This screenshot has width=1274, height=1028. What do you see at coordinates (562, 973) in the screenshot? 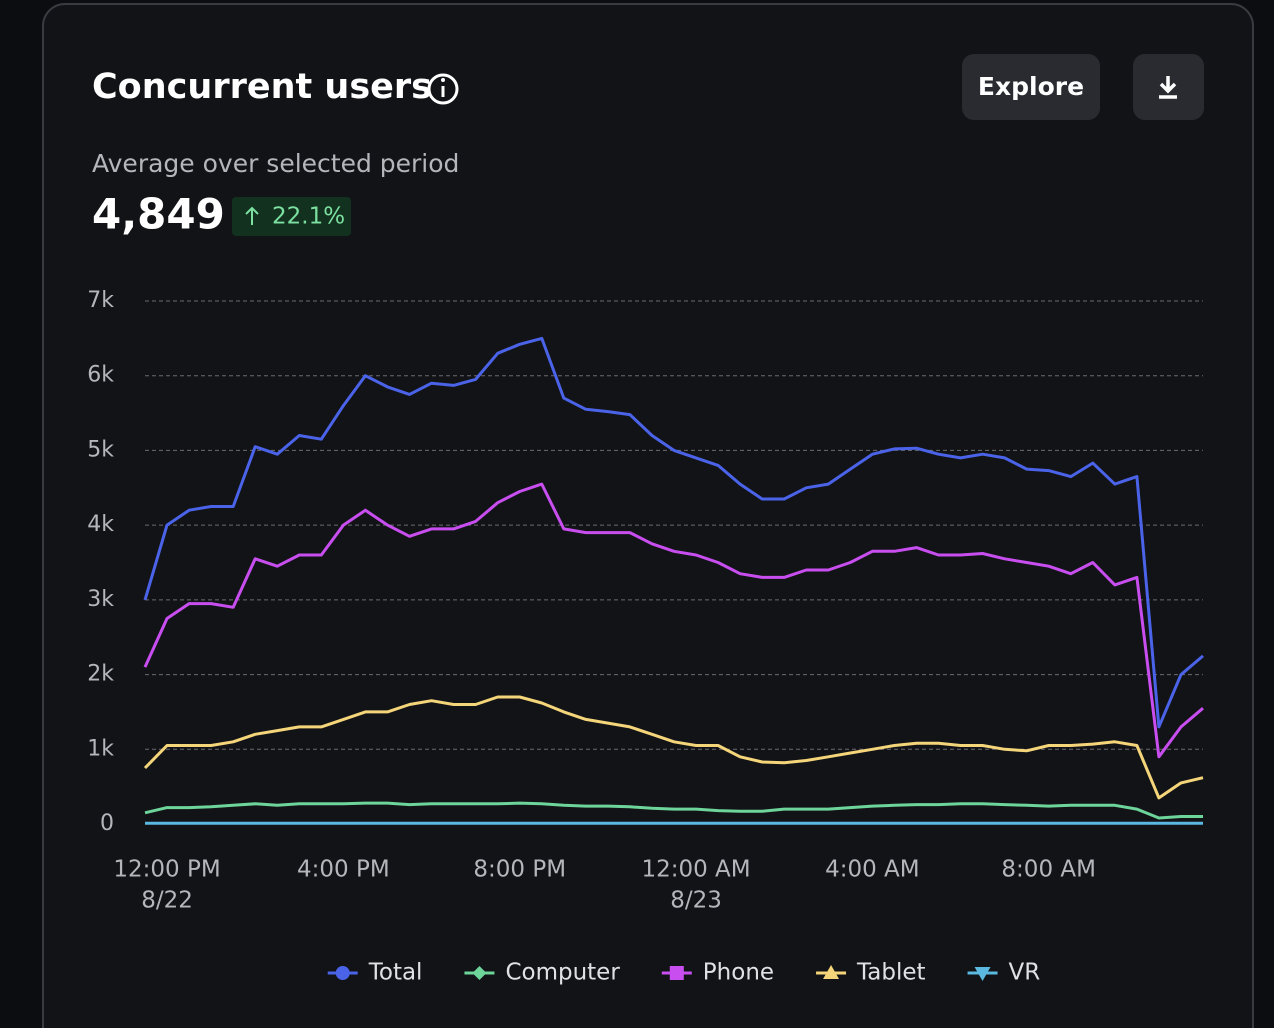
I see `legend-label: Computer` at bounding box center [562, 973].